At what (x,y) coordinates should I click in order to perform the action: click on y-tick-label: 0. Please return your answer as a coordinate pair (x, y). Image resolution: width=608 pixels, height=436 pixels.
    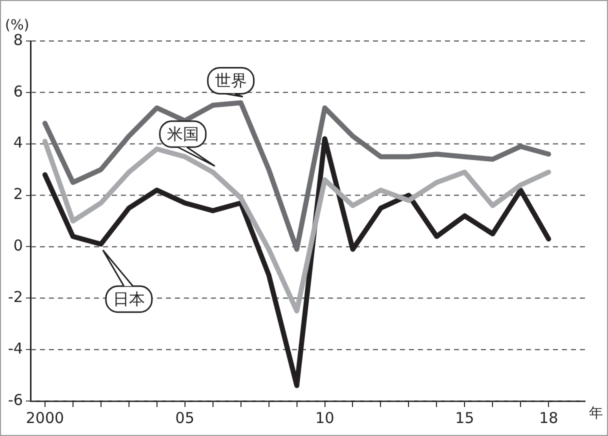
    Looking at the image, I should click on (18, 245).